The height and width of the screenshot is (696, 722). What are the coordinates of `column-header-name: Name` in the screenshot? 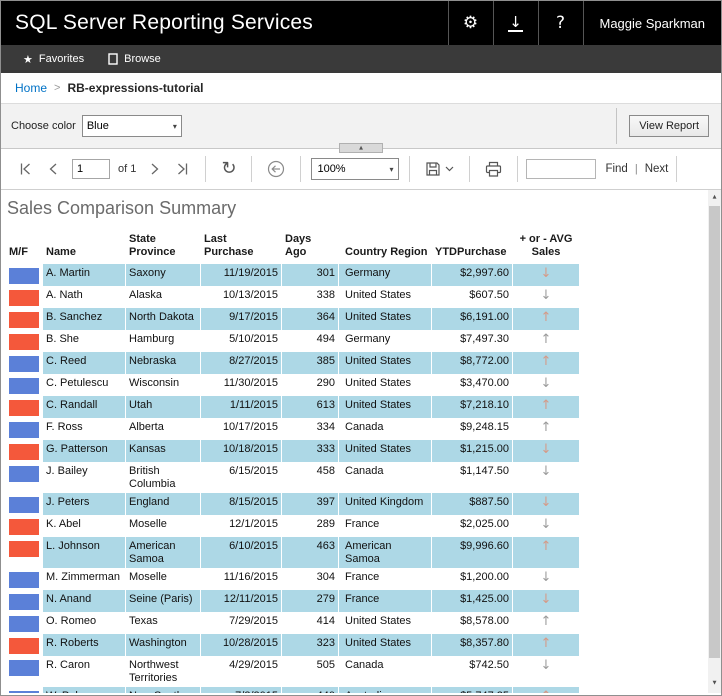 It's located at (61, 252).